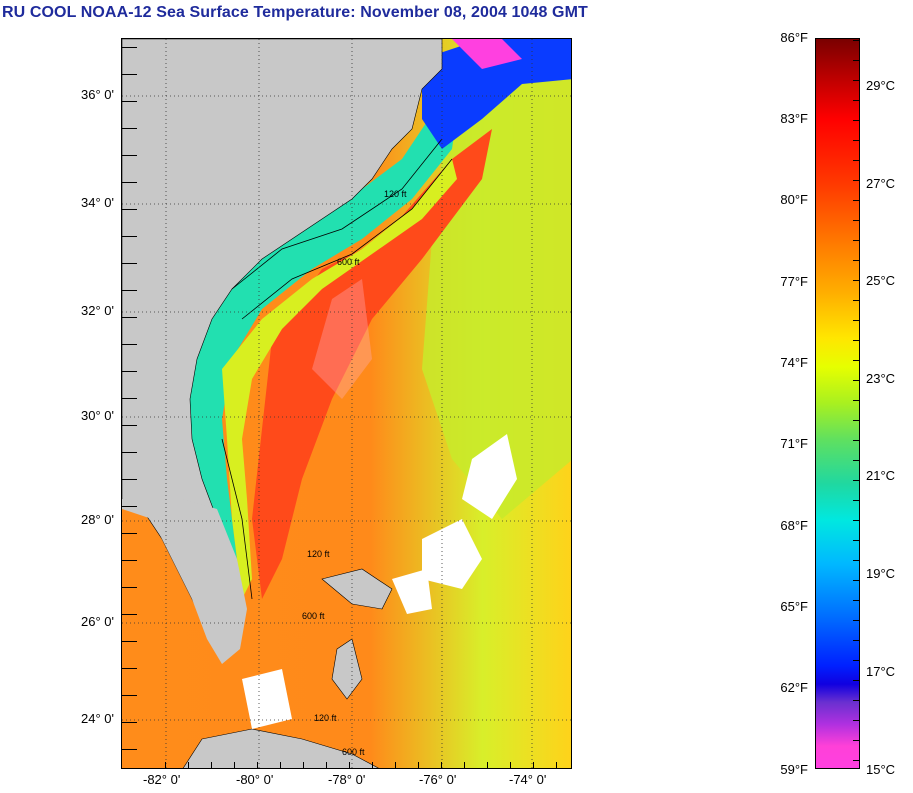 The width and height of the screenshot is (913, 793). What do you see at coordinates (339, 379) in the screenshot?
I see `coastal-shelf-water` at bounding box center [339, 379].